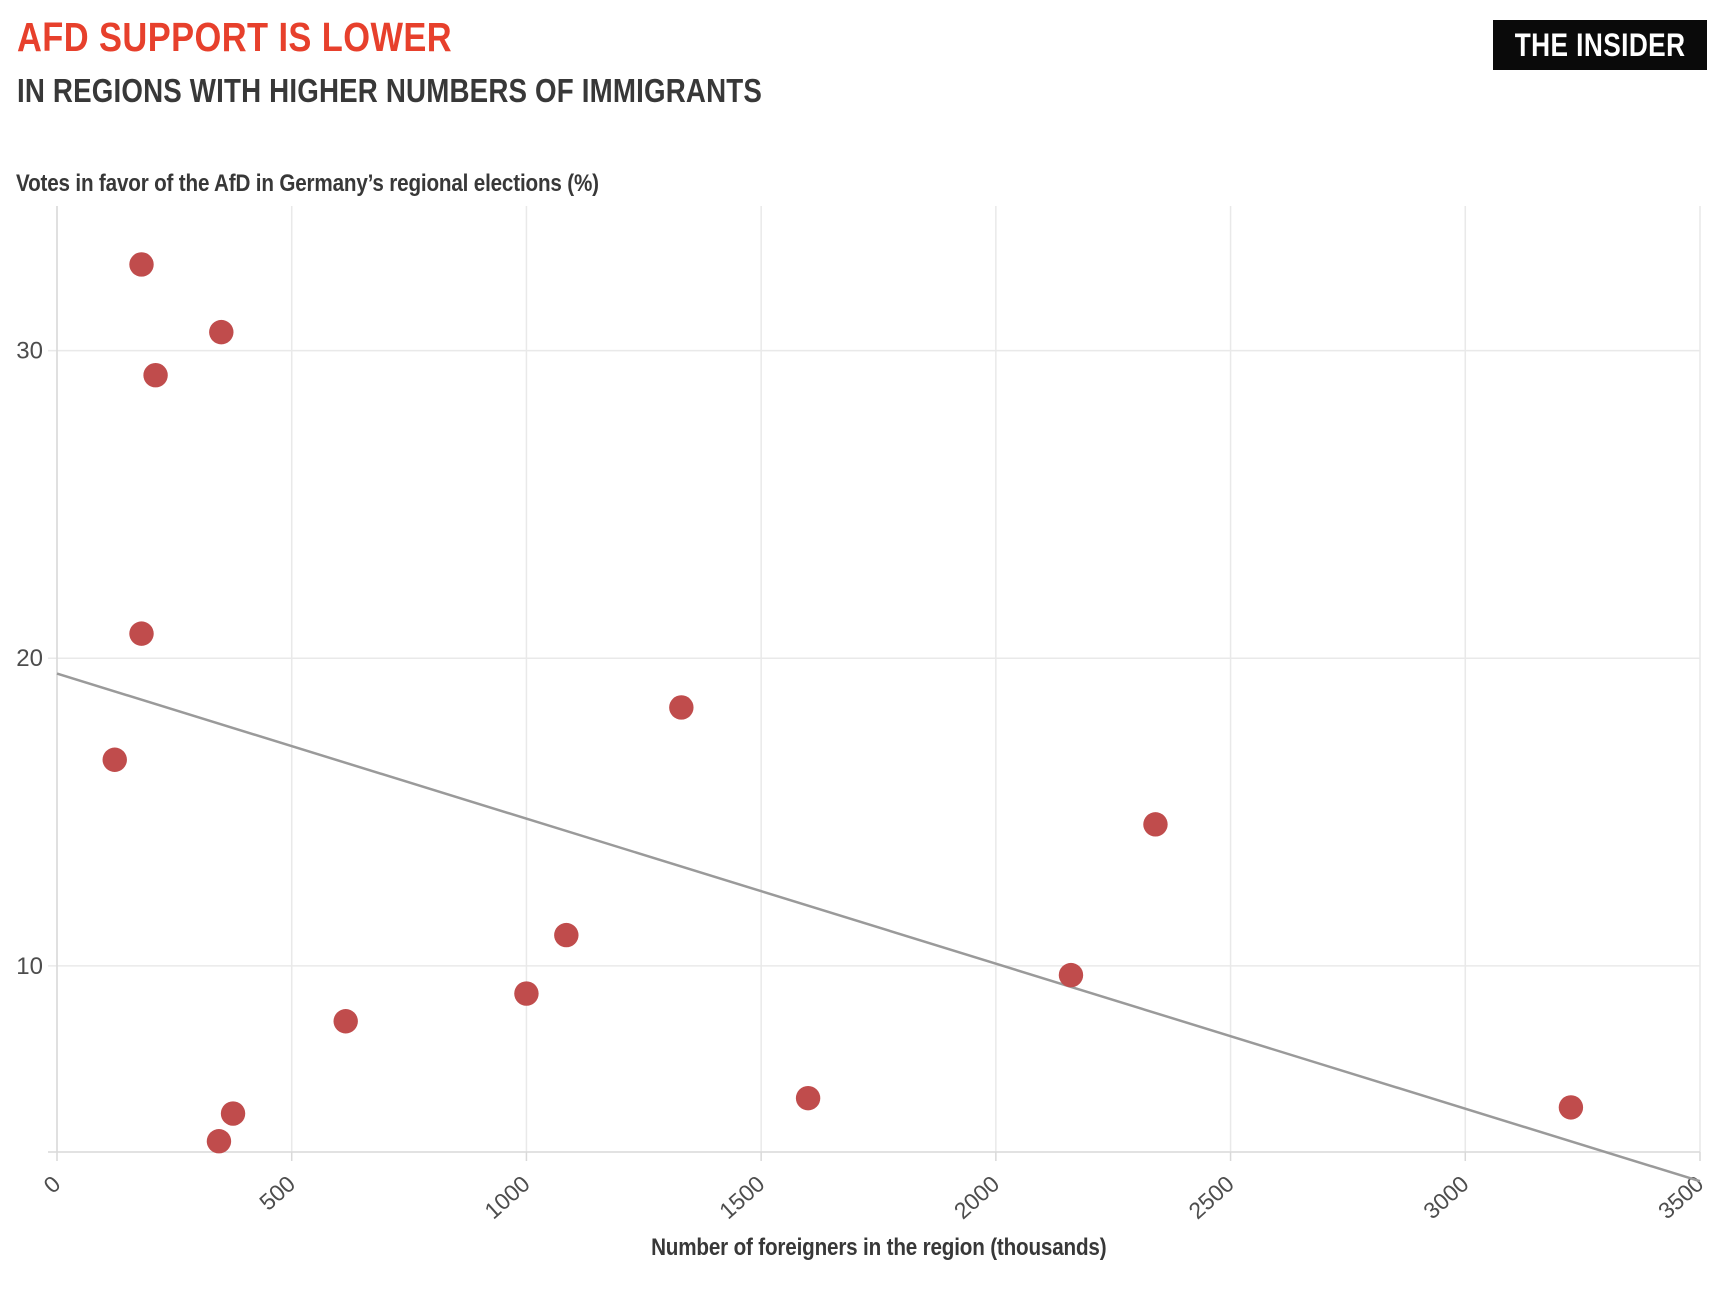 This screenshot has width=1732, height=1299. What do you see at coordinates (1680, 1197) in the screenshot?
I see `x-tick-label: 3500` at bounding box center [1680, 1197].